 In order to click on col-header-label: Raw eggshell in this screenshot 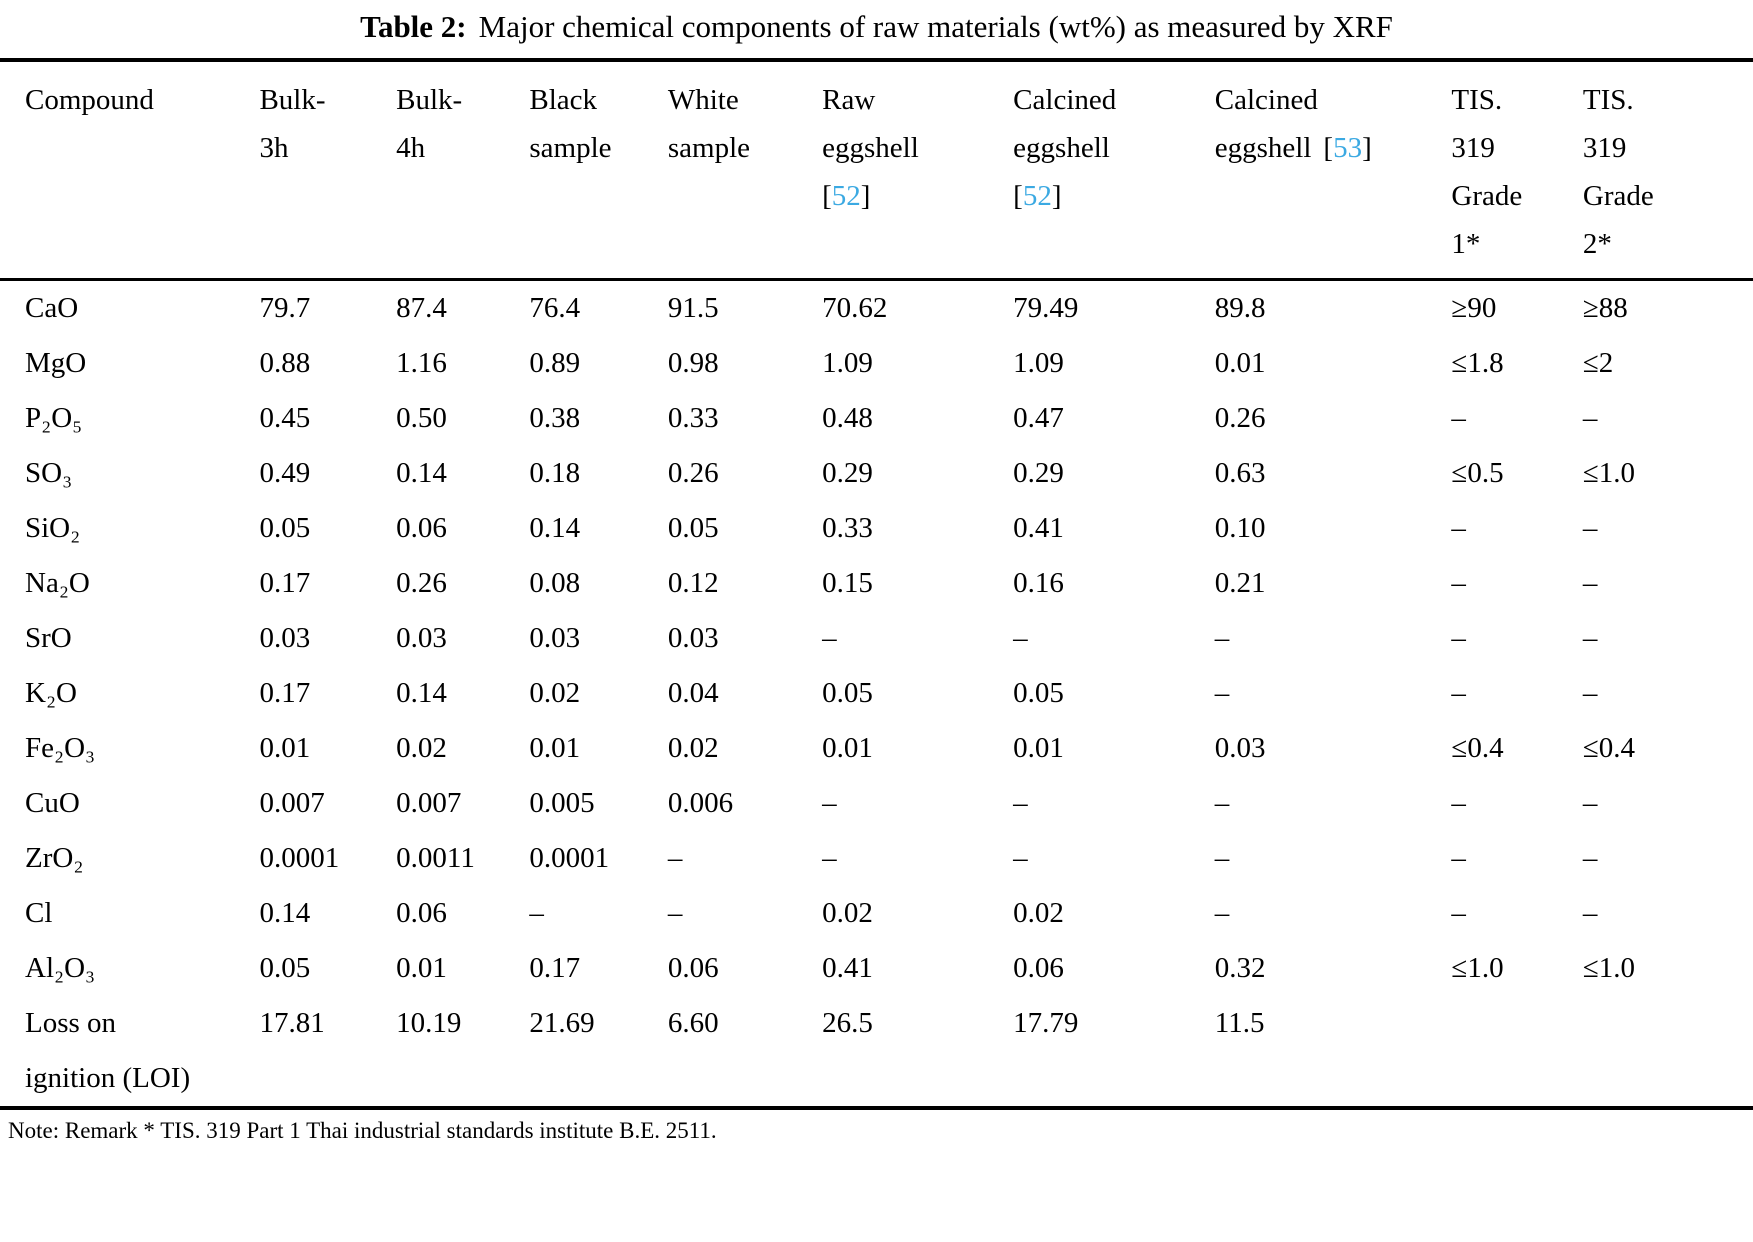, I will do `click(870, 124)`.